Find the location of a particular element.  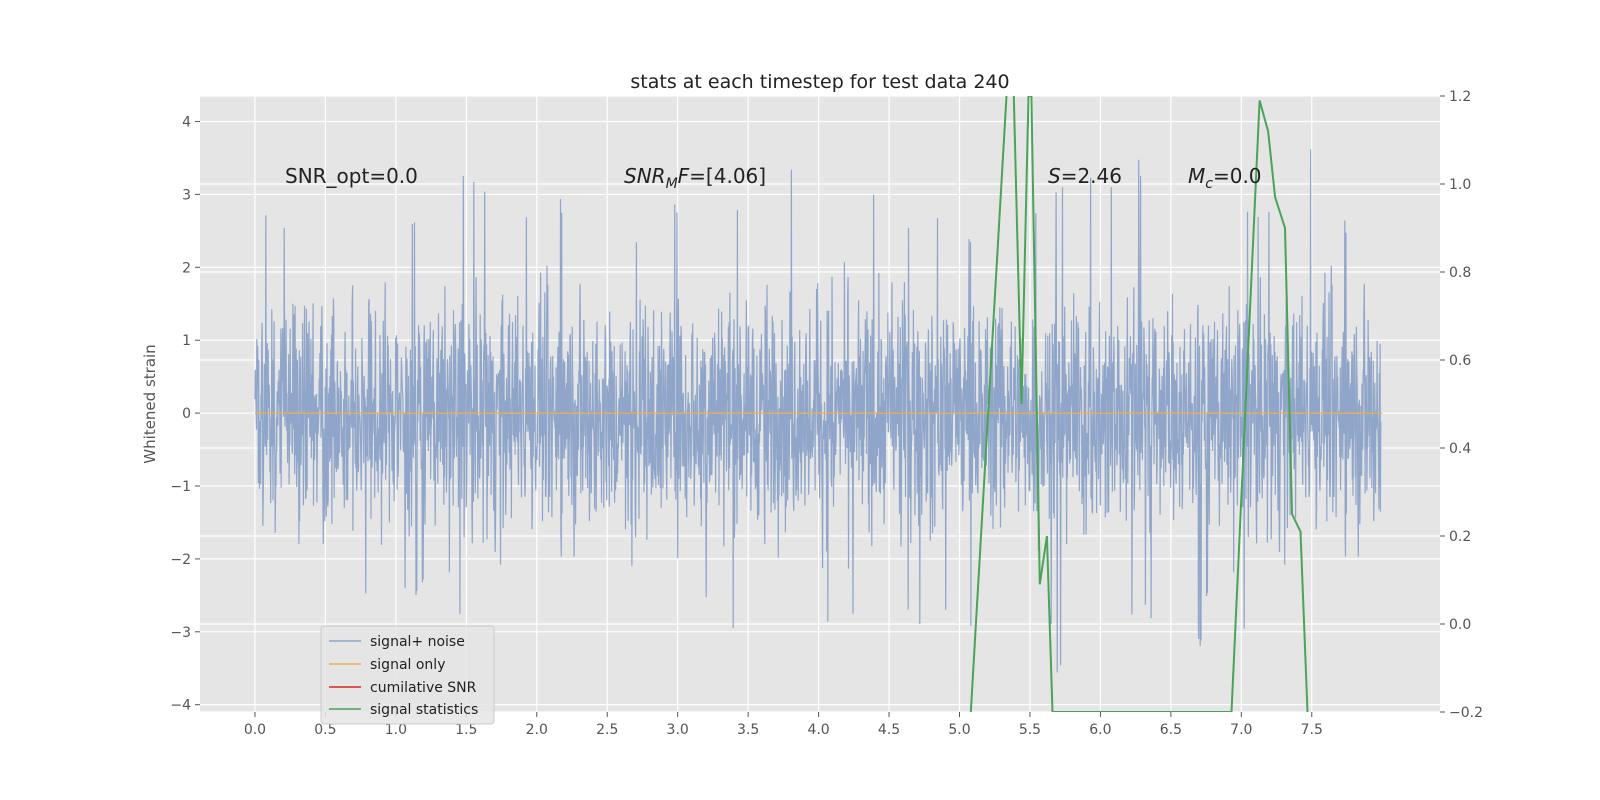

x-tick-label: 3.0 is located at coordinates (678, 730).